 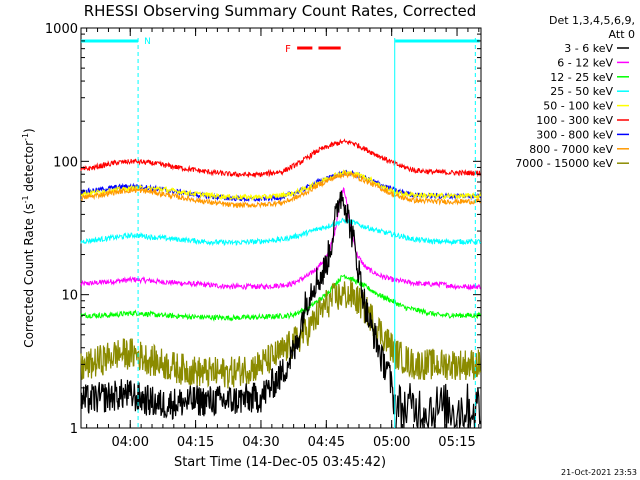 What do you see at coordinates (288, 49) in the screenshot?
I see `flare-label: F` at bounding box center [288, 49].